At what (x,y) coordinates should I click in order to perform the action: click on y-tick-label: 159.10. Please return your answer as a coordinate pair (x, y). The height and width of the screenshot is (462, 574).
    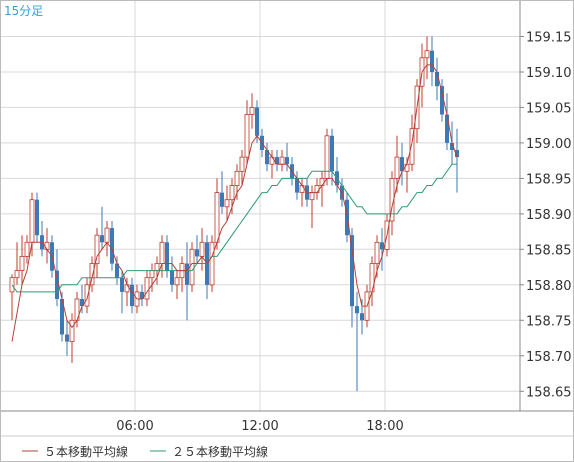
    Looking at the image, I should click on (549, 73).